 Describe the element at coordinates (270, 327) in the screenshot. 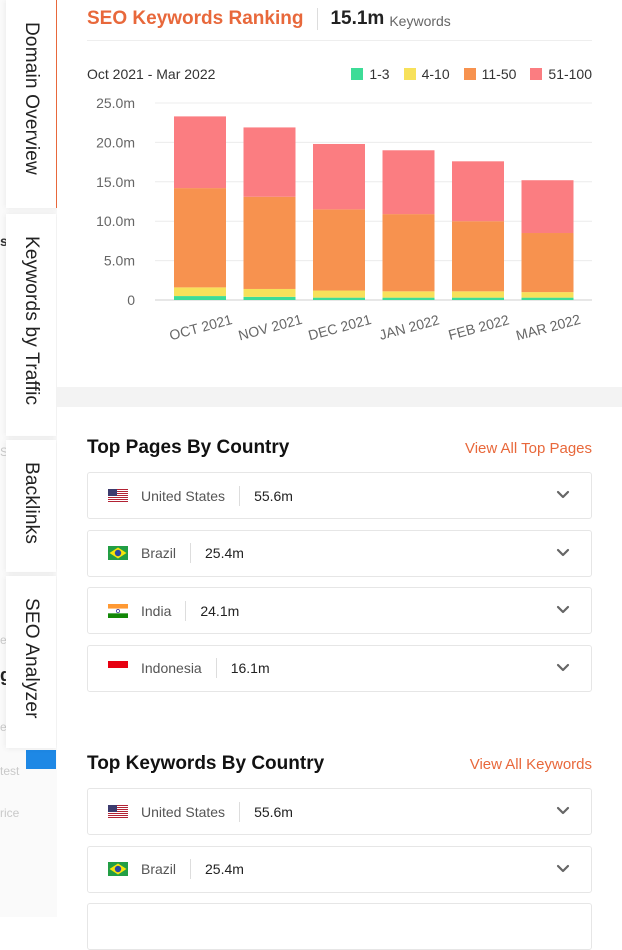

I see `x-tick-label: NOV 2021` at that location.